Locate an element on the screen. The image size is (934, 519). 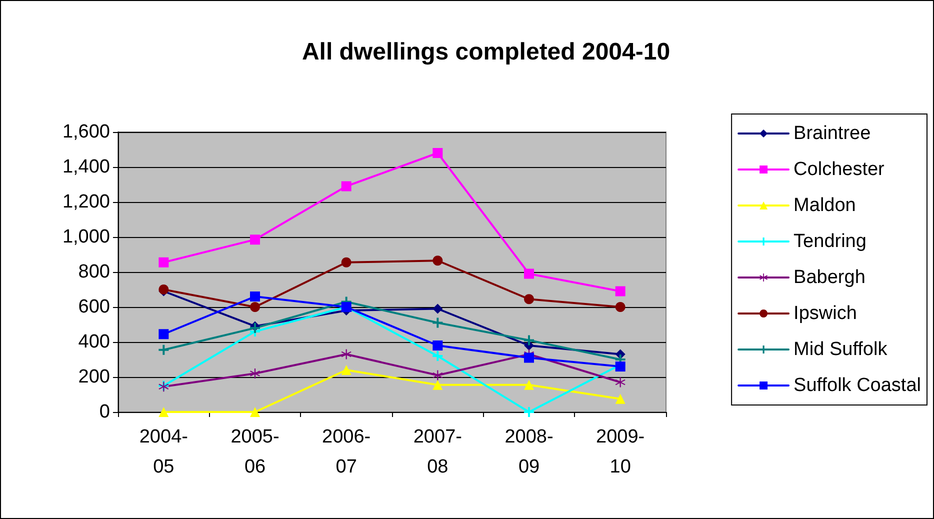
legend-label: Maldon is located at coordinates (825, 205).